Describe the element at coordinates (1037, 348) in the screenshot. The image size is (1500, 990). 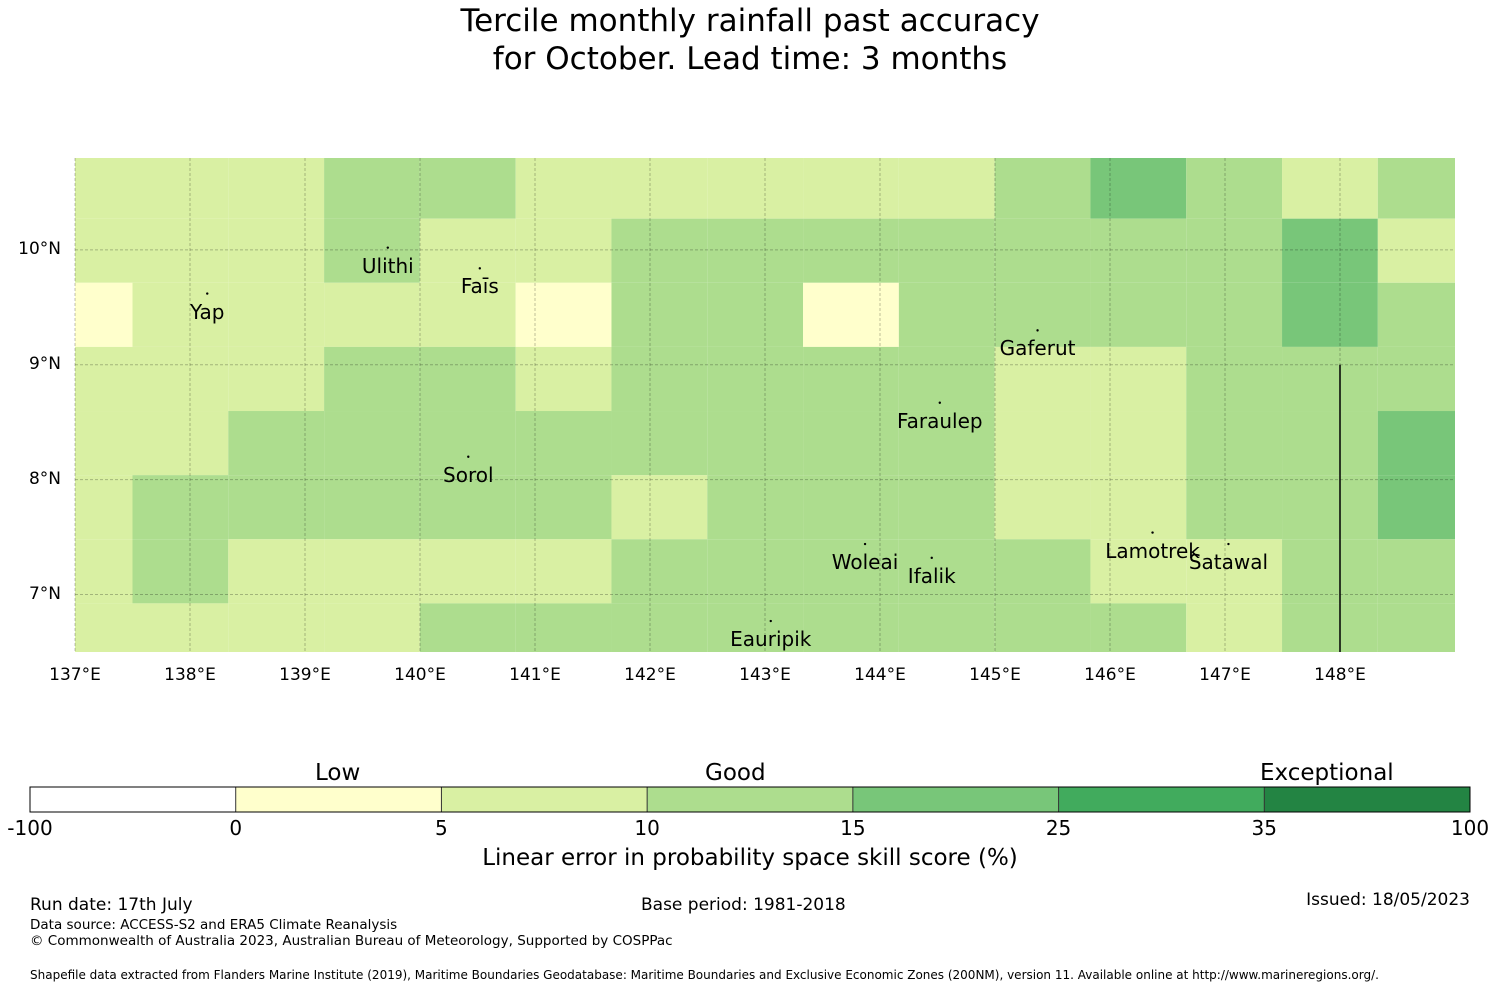
I see `island-label: Gaferut` at that location.